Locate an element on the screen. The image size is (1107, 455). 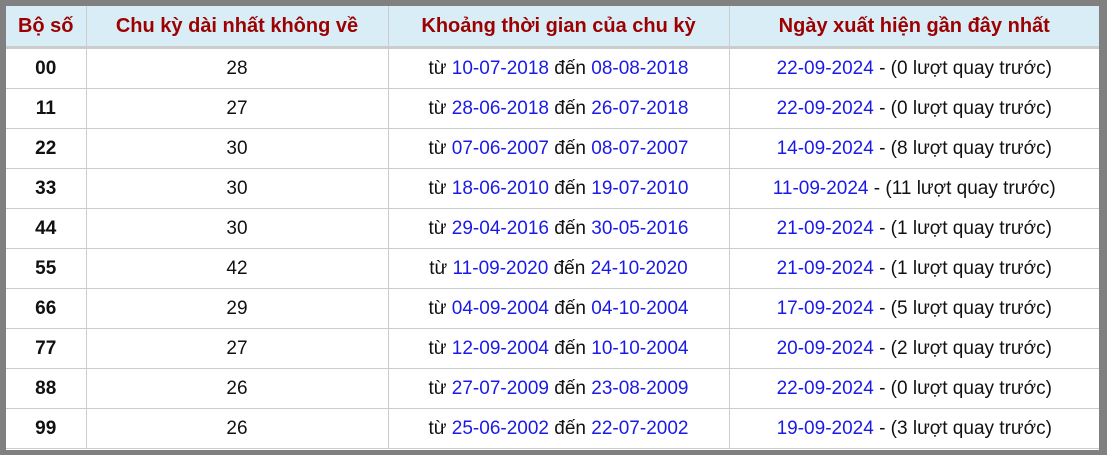
last-date-link: 20-09-2024 is located at coordinates (825, 348).